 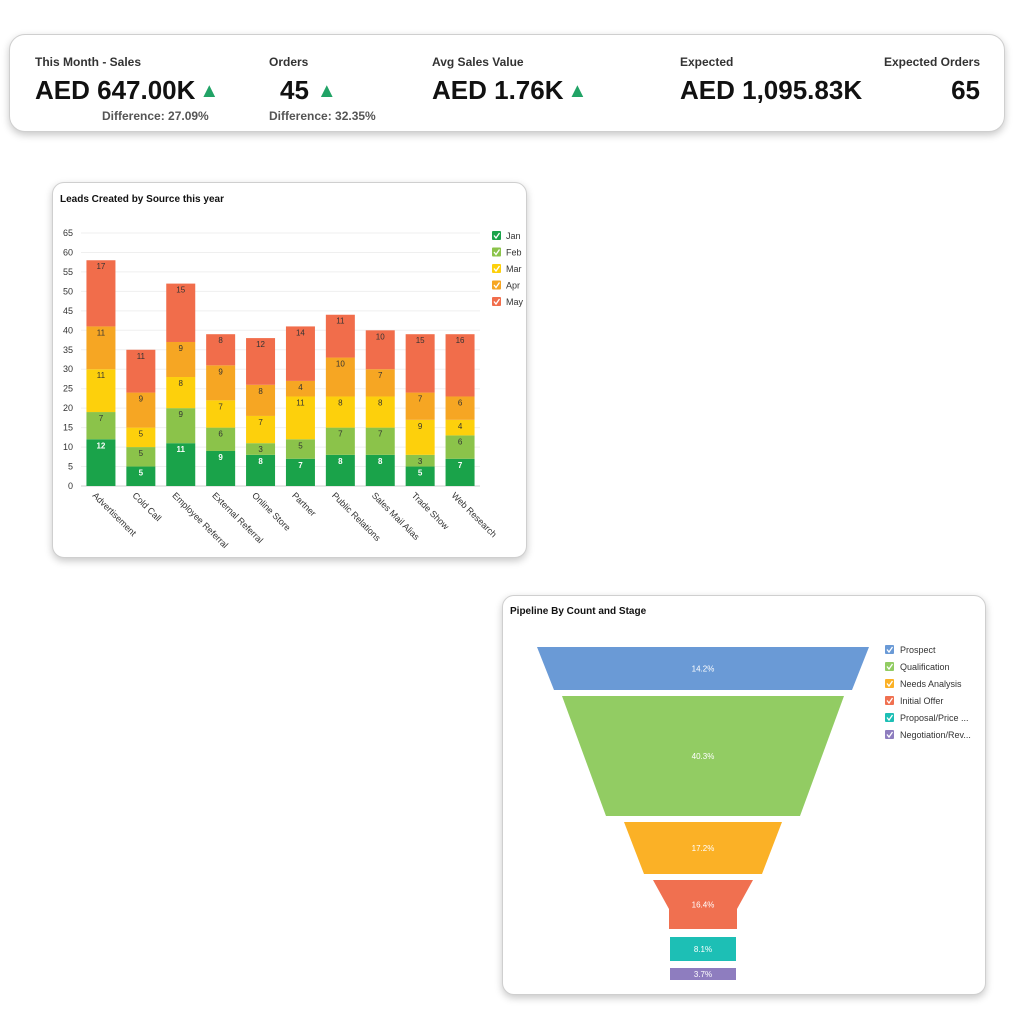 I want to click on legend-label: Prospect, so click(x=918, y=650).